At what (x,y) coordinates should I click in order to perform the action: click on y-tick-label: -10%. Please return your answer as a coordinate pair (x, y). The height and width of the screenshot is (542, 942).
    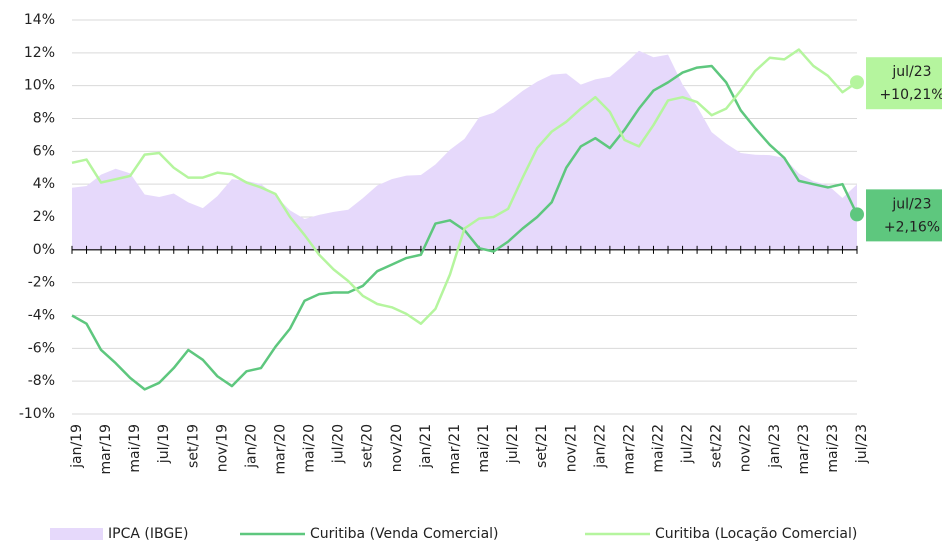
    Looking at the image, I should click on (37, 414).